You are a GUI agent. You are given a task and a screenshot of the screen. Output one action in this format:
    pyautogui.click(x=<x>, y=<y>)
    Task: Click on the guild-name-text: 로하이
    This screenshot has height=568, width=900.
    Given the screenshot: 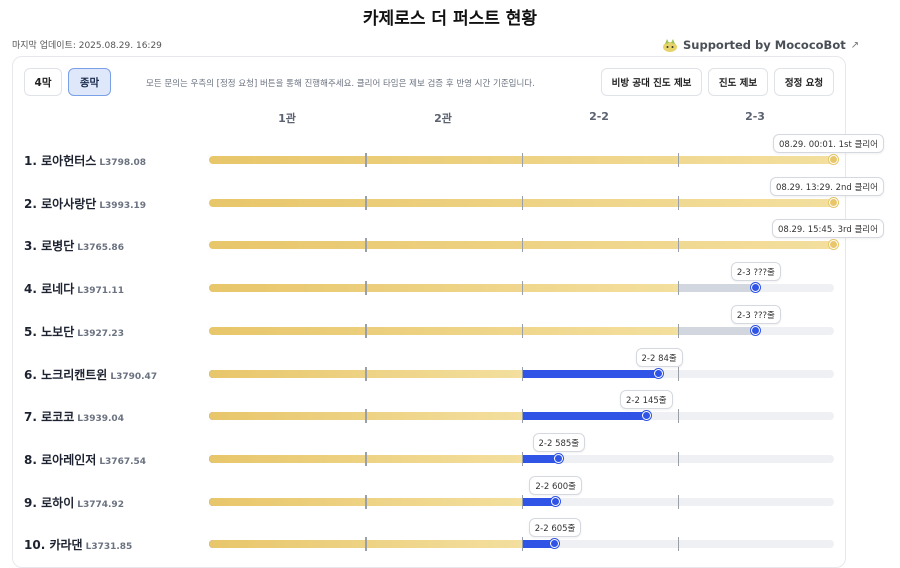 What is the action you would take?
    pyautogui.click(x=58, y=503)
    